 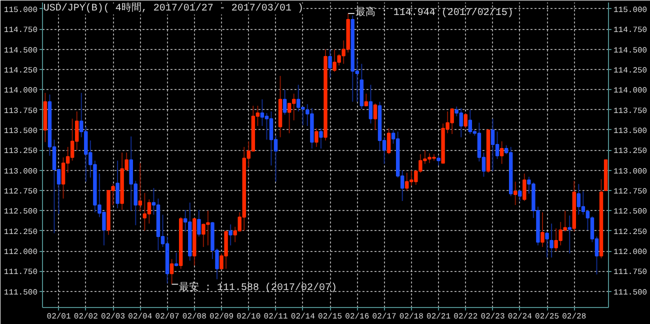 I want to click on y-tick-label: 114.500, so click(x=21, y=51).